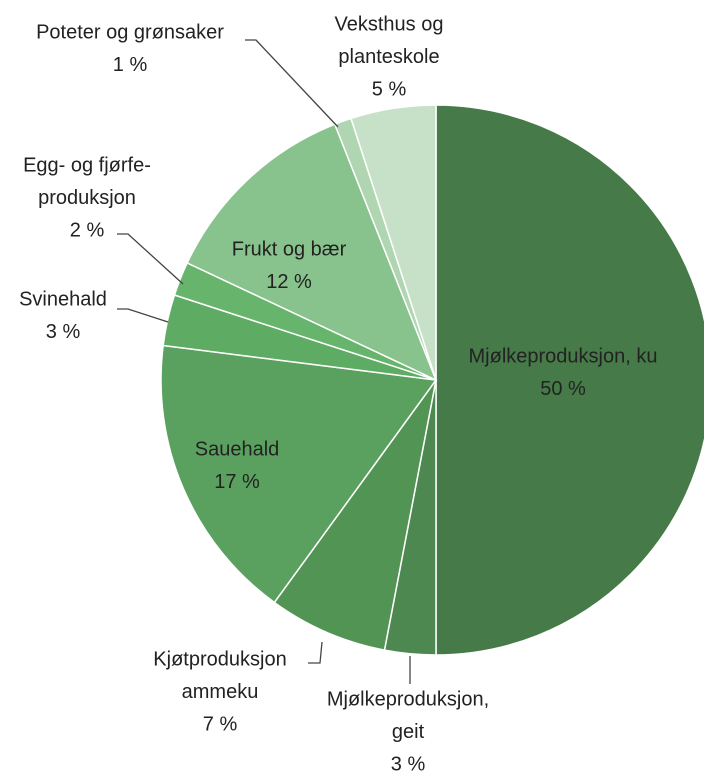  I want to click on value-label: 7 %, so click(220, 724).